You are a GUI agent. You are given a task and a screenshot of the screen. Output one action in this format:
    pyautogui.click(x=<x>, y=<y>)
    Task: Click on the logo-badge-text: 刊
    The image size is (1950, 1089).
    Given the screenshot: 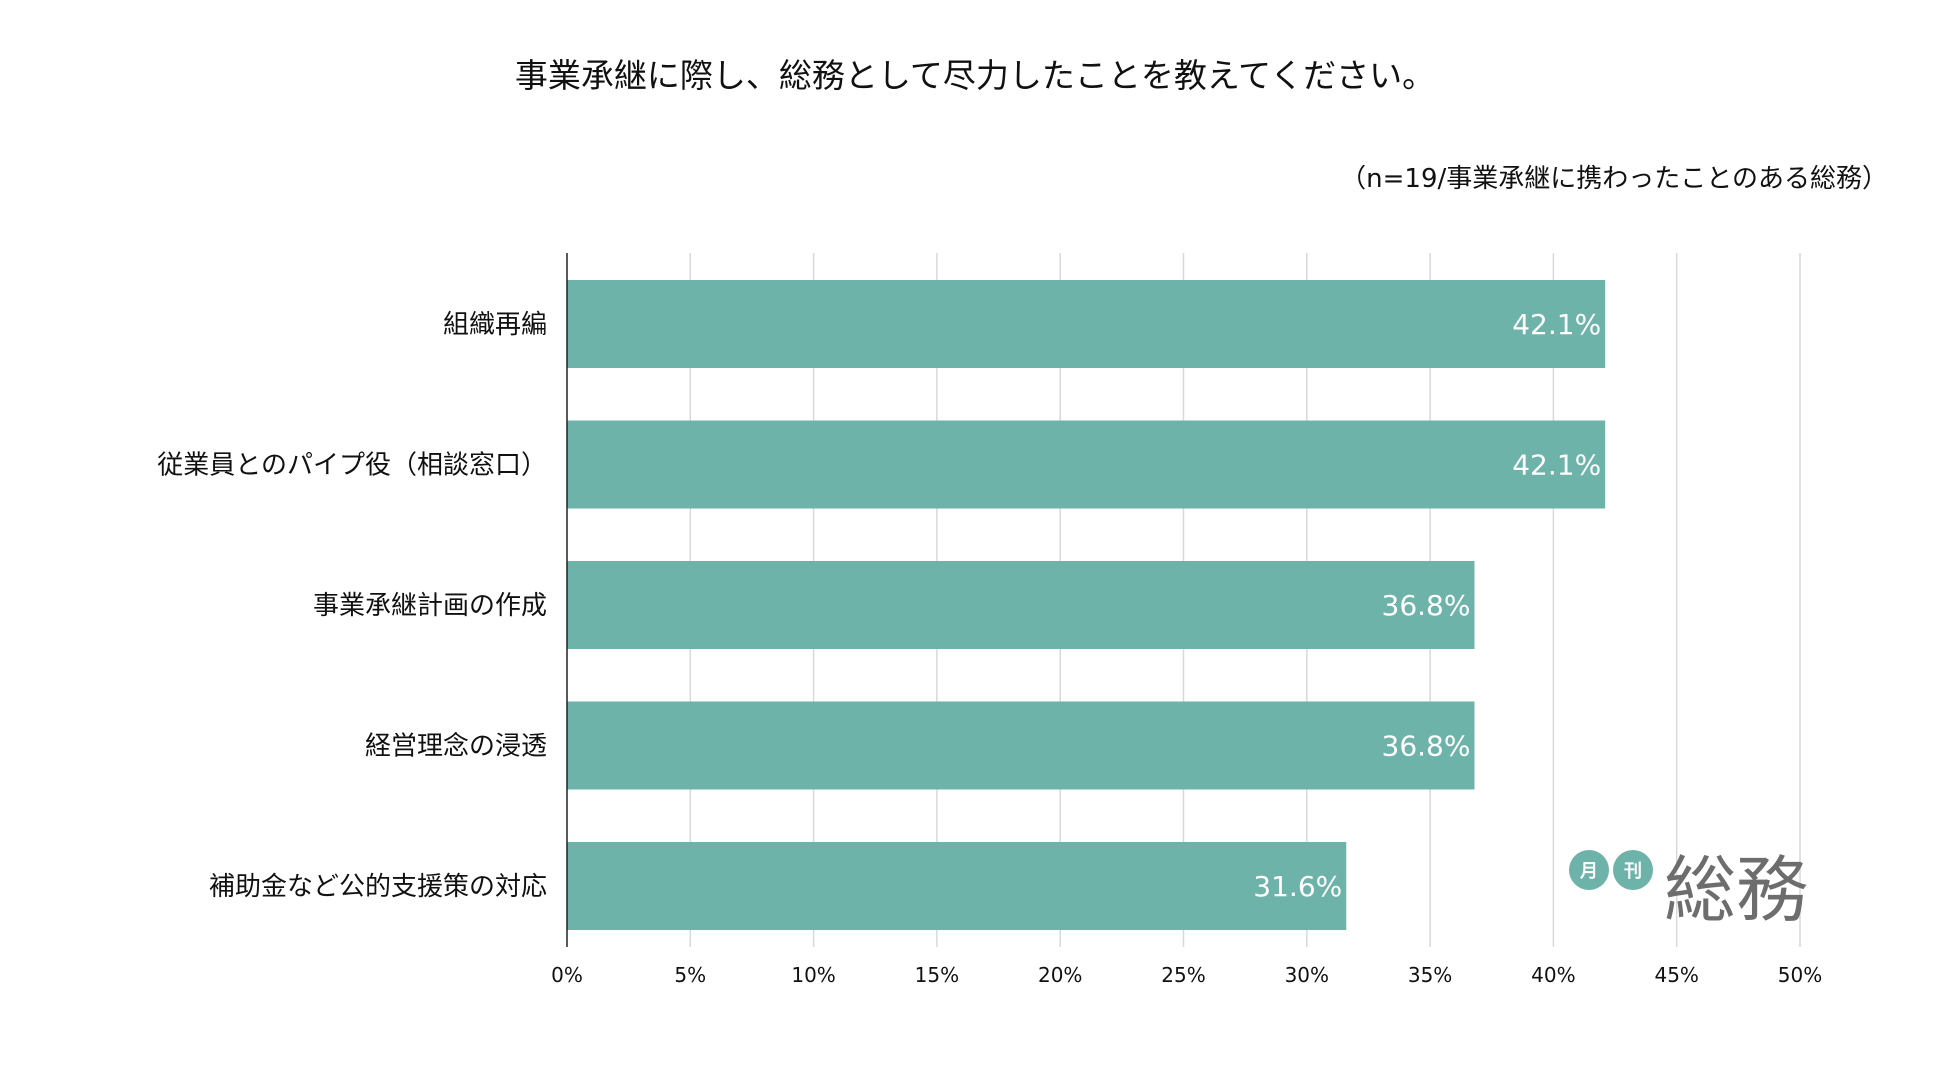 What is the action you would take?
    pyautogui.click(x=1633, y=871)
    